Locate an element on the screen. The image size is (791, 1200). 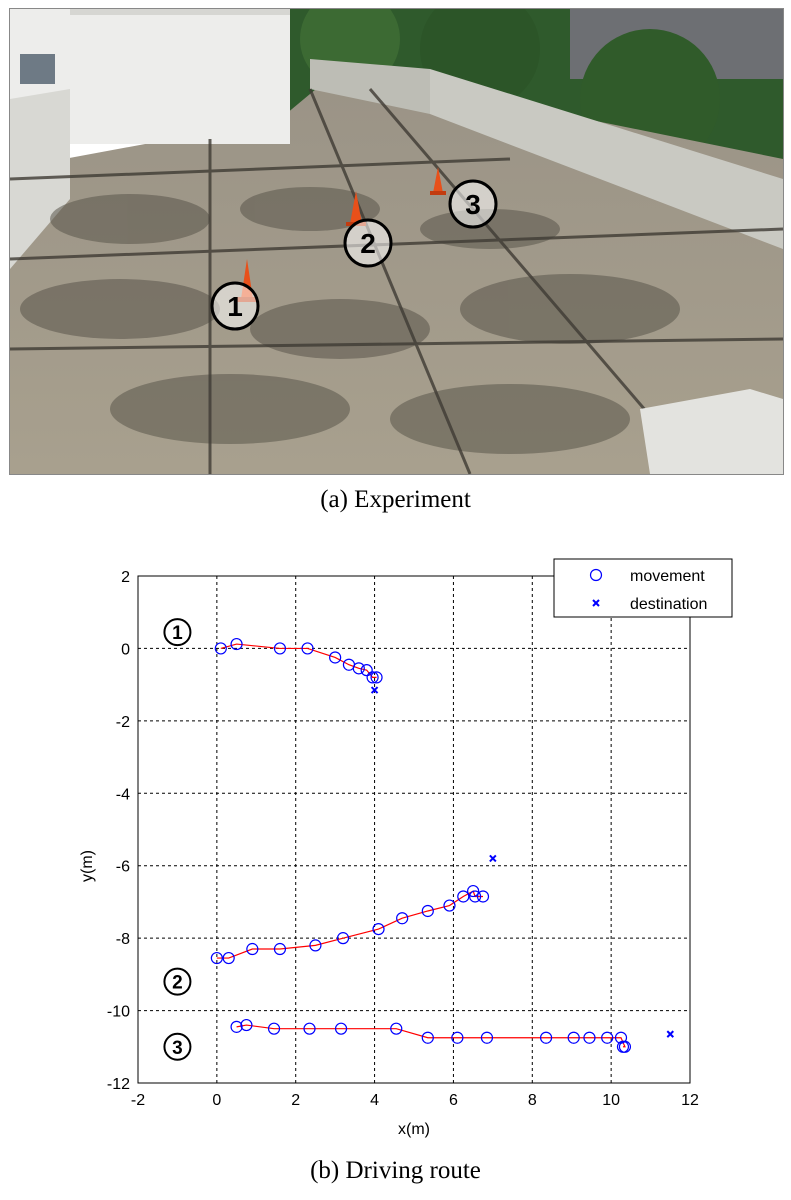
chart-annotations: 1 2 3 is located at coordinates (177, 839).